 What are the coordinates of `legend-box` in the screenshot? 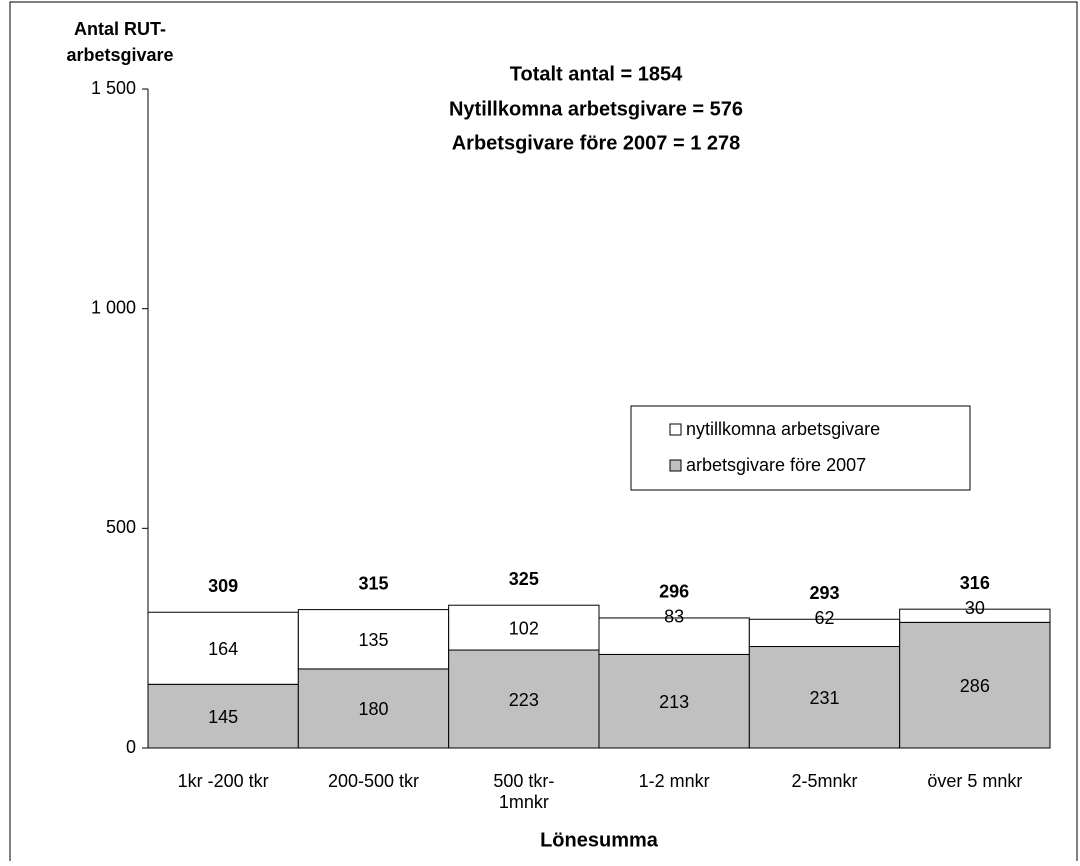 It's located at (800, 448).